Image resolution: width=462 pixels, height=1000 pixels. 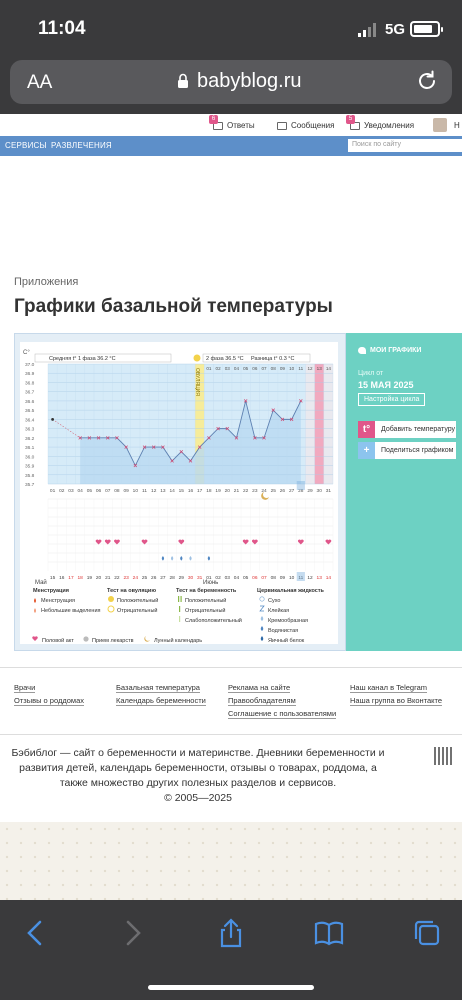 What do you see at coordinates (46, 282) in the screenshot?
I see `breadcrumb: Приложения` at bounding box center [46, 282].